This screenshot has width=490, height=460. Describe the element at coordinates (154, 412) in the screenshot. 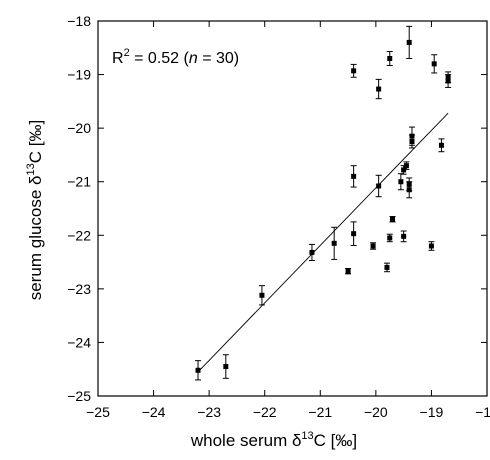

I see `x-tick-label: −24` at that location.